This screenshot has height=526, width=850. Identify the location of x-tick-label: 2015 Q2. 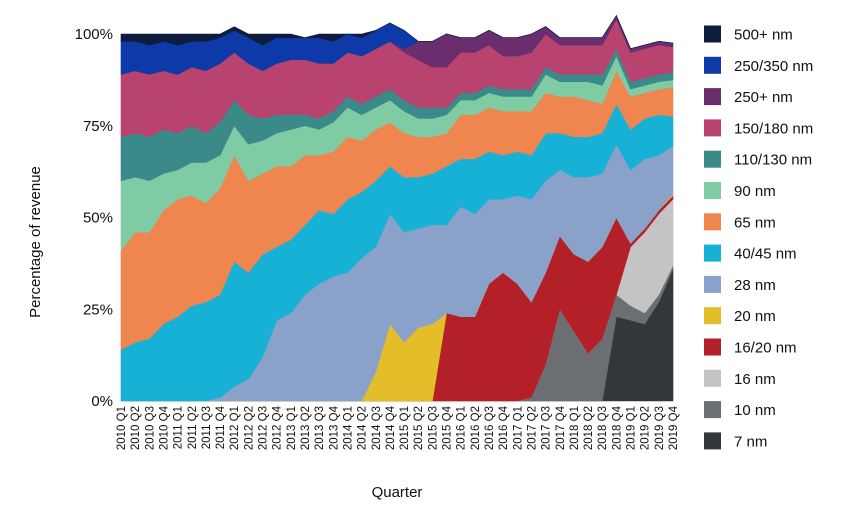
(419, 428).